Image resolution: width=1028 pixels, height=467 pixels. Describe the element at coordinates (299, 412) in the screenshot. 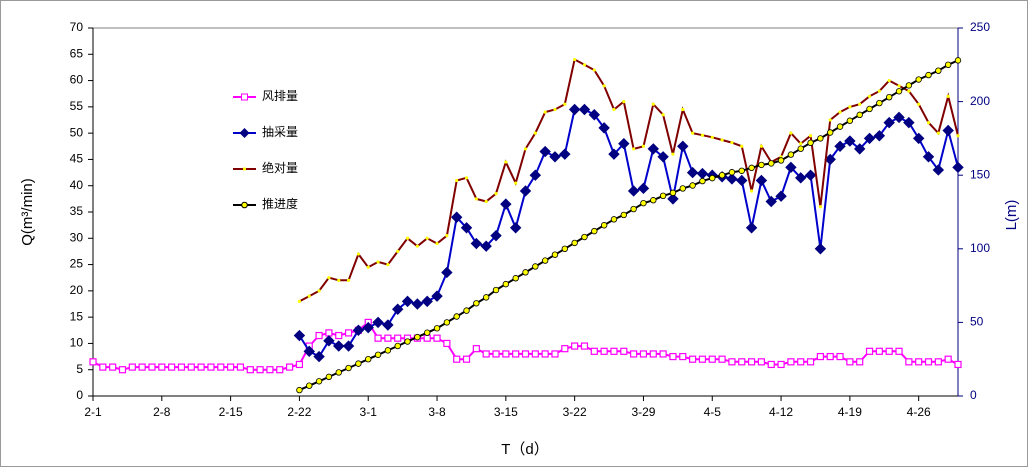

I see `x-tick-label: 2-22` at that location.